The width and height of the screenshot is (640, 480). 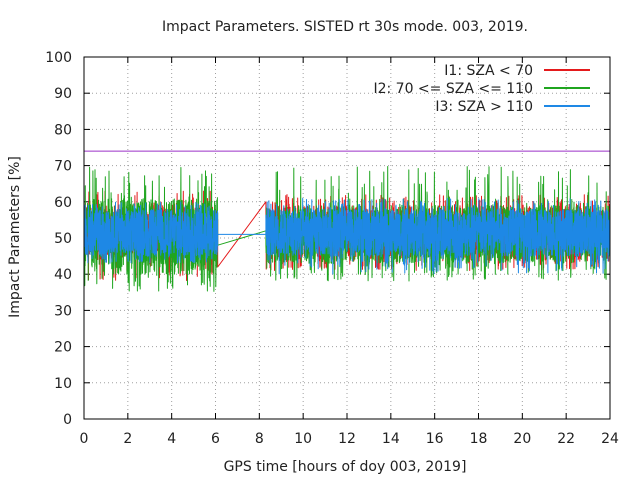 I want to click on x-axis-label: GPS time [hours of doy 003, 2019], so click(x=345, y=467).